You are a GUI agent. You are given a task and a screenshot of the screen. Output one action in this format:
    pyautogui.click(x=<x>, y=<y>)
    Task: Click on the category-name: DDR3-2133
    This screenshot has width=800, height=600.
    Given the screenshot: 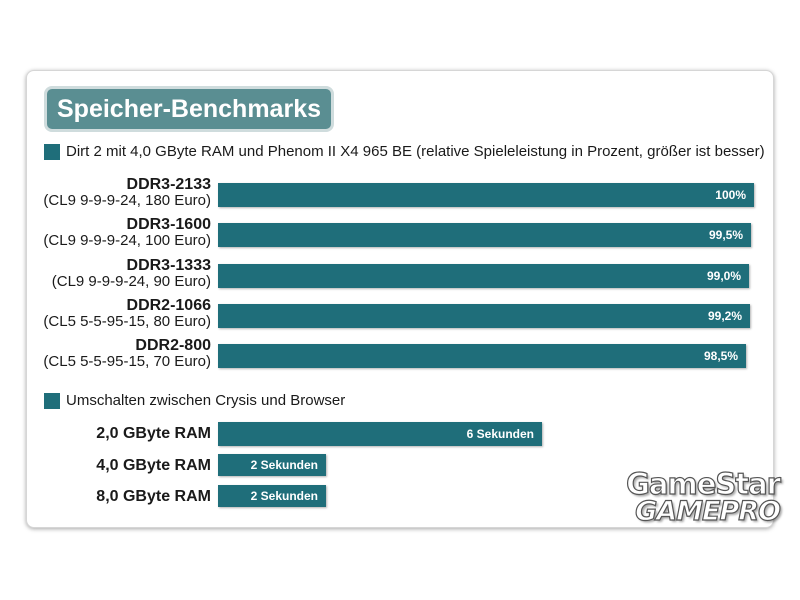 What is the action you would take?
    pyautogui.click(x=168, y=184)
    